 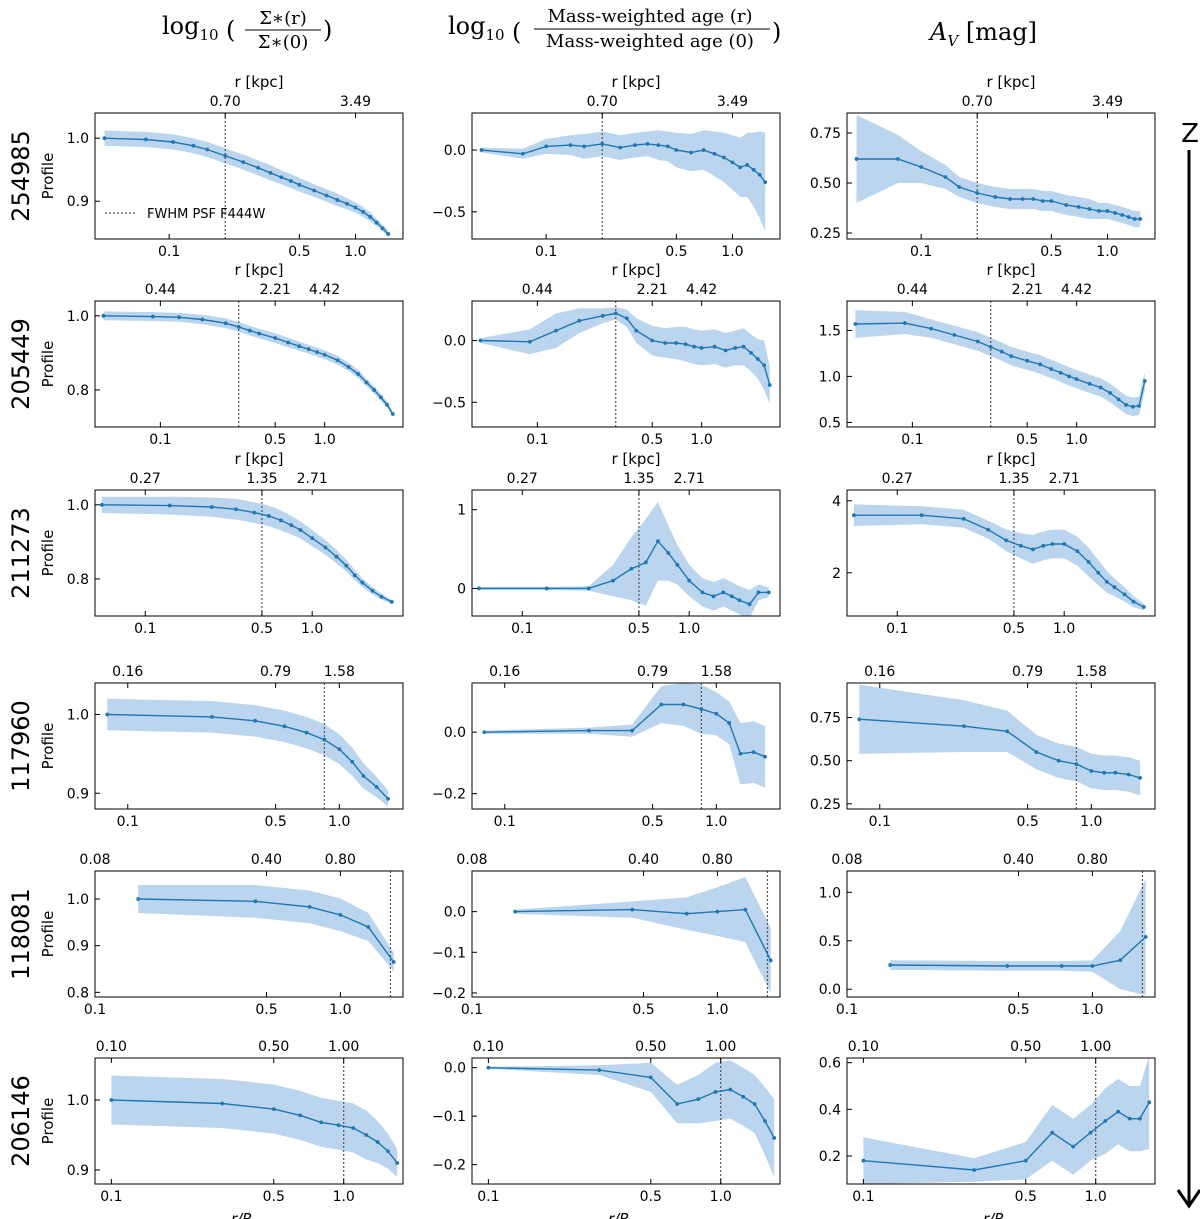 What do you see at coordinates (1027, 672) in the screenshot?
I see `top-tick-label: 0.79` at bounding box center [1027, 672].